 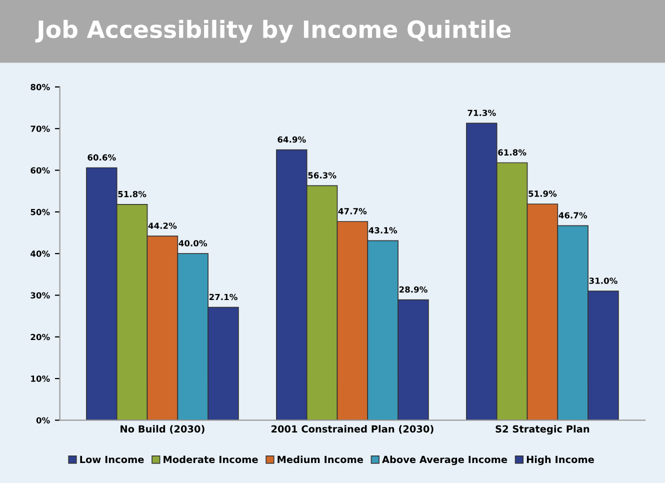 What do you see at coordinates (40, 337) in the screenshot?
I see `y-tick-label: 20%` at bounding box center [40, 337].